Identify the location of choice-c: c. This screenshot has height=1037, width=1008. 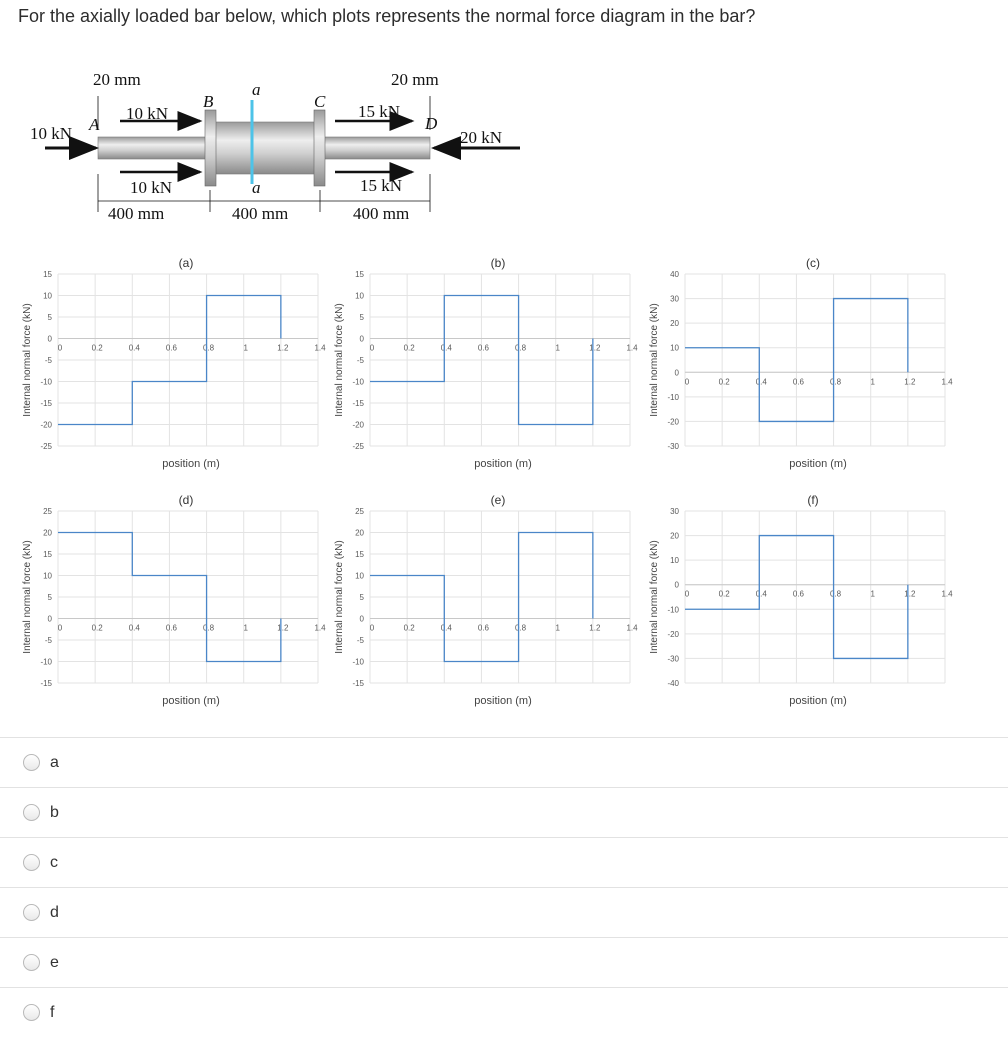
(504, 862).